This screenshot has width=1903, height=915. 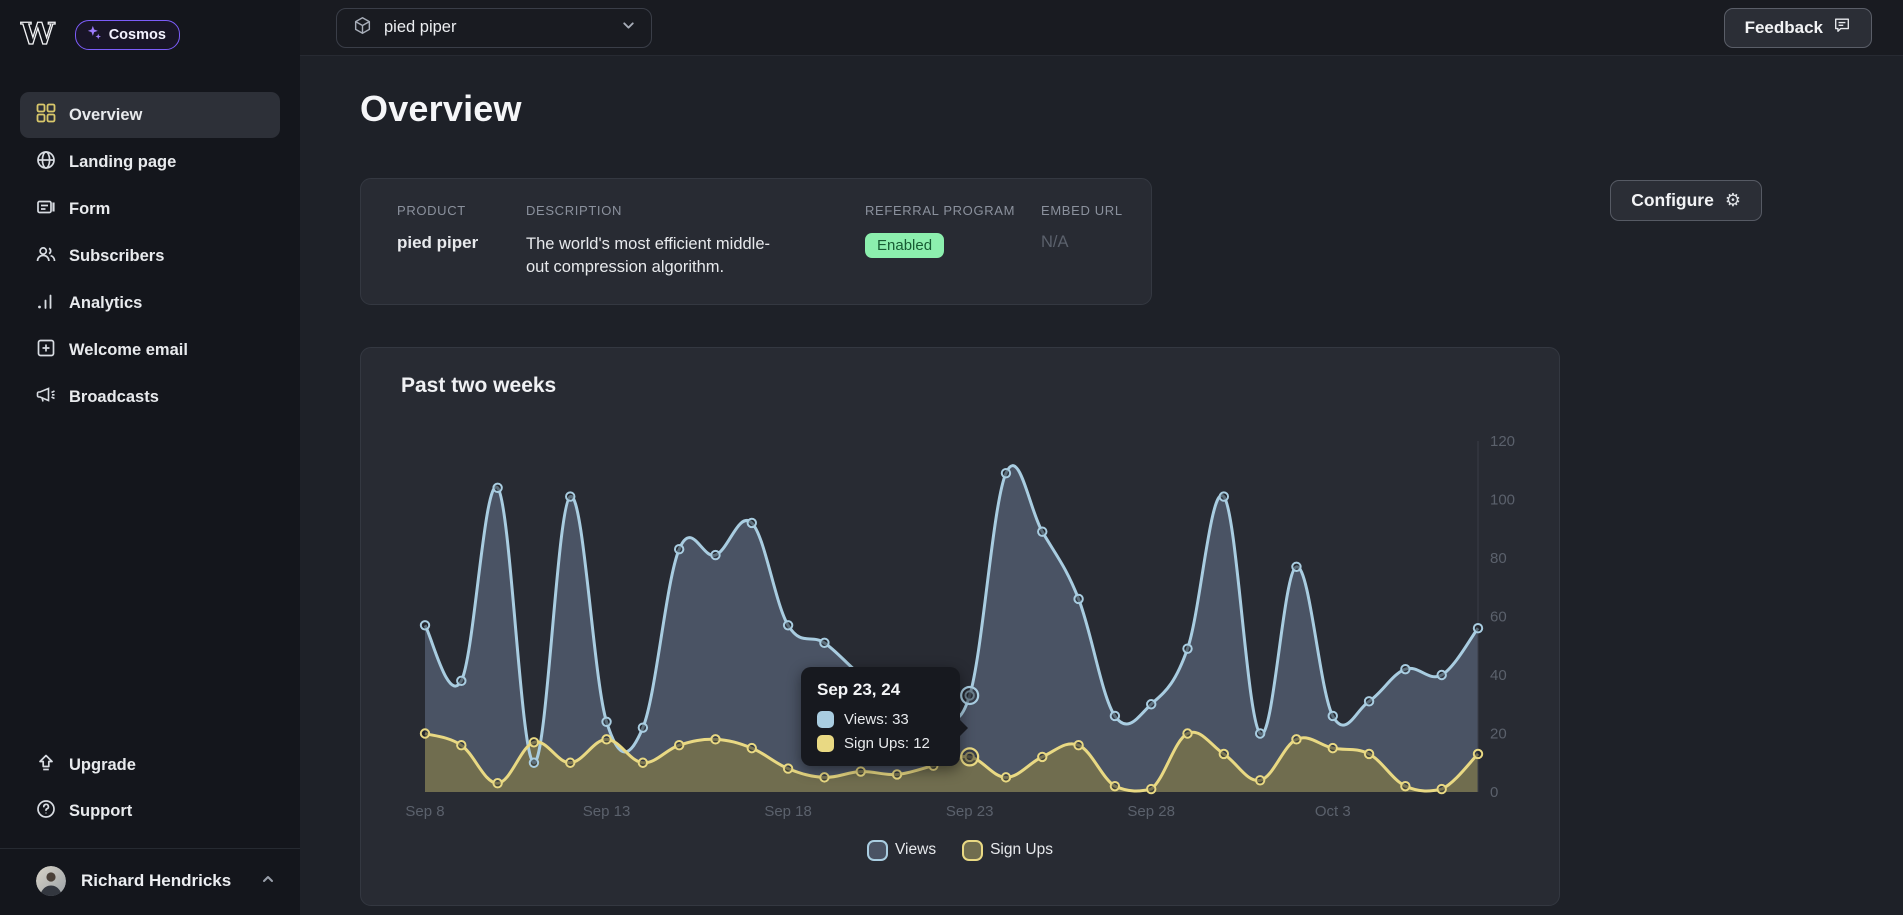 What do you see at coordinates (46, 162) in the screenshot?
I see `globe-icon` at bounding box center [46, 162].